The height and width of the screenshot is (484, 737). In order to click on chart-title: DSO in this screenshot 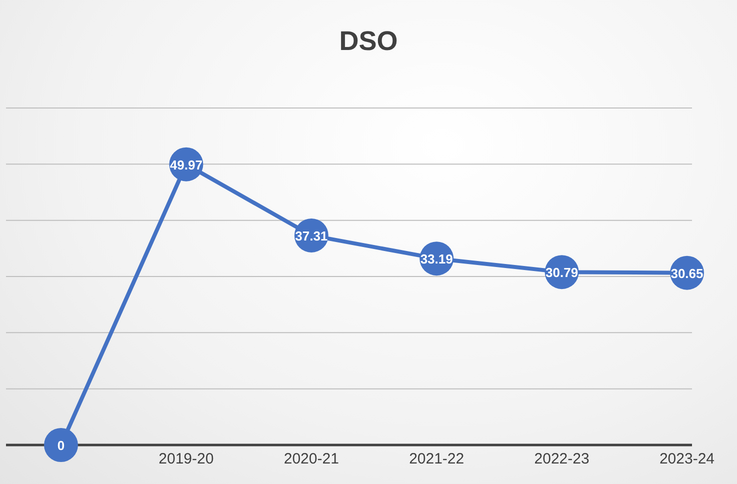, I will do `click(368, 41)`.